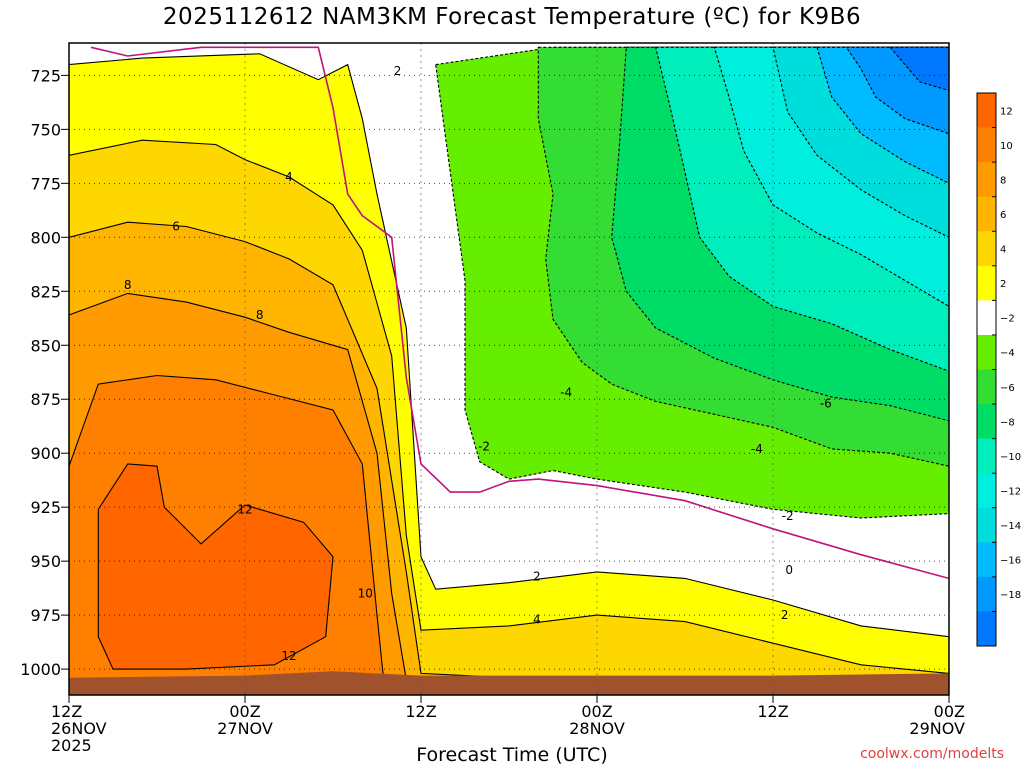 This screenshot has width=1024, height=768. What do you see at coordinates (1003, 215) in the screenshot?
I see `colorbar-label: 6` at bounding box center [1003, 215].